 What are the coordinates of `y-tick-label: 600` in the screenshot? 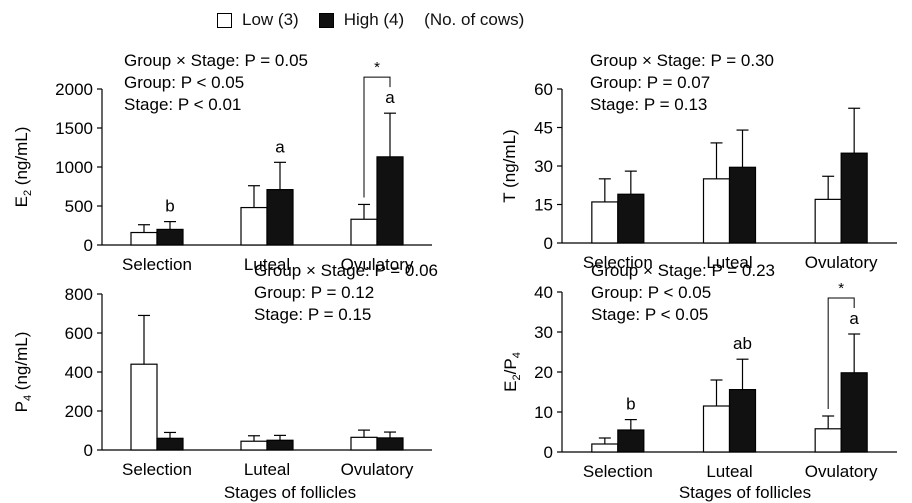 It's located at (79, 333).